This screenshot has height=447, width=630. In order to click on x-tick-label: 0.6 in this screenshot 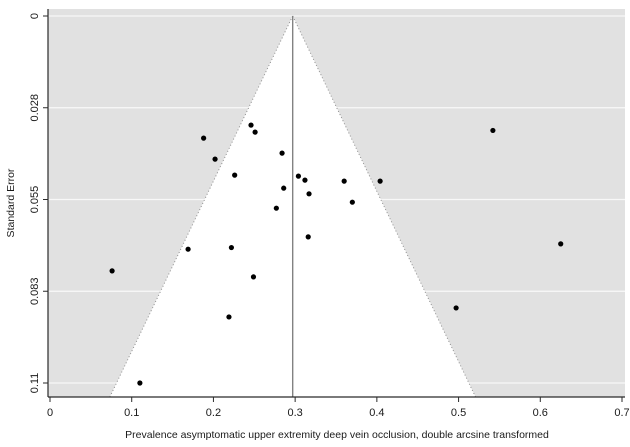, I will do `click(540, 413)`.